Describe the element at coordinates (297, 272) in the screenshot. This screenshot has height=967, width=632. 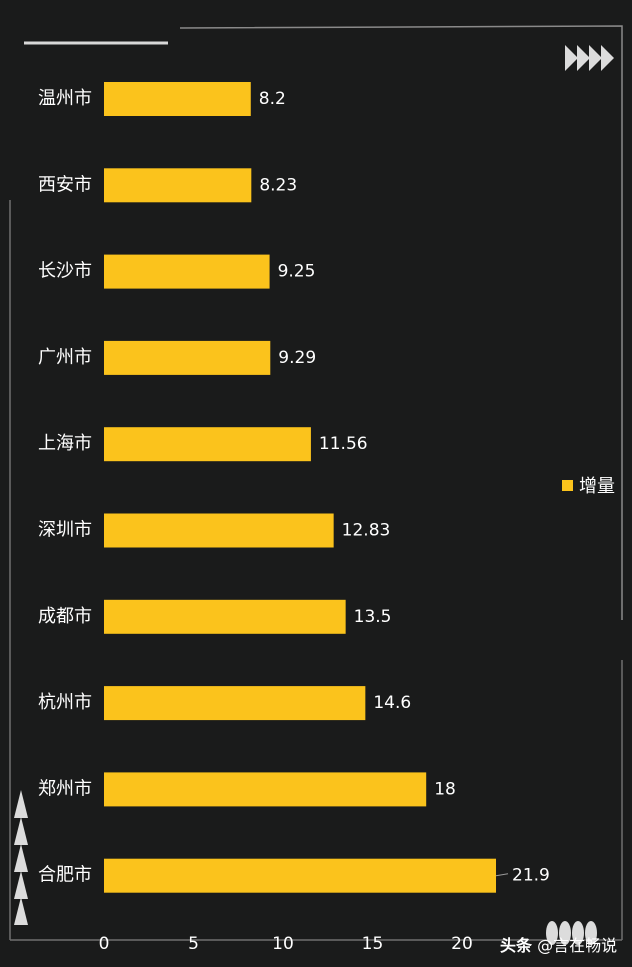
I see `value-label: 9.25` at that location.